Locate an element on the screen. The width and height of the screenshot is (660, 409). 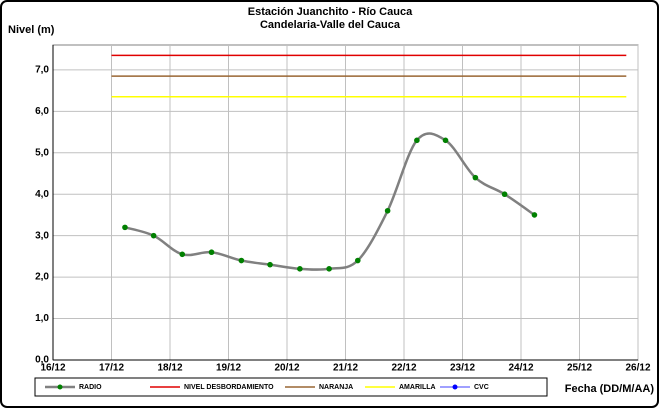
y-tick-label: 3,0 is located at coordinates (42, 235).